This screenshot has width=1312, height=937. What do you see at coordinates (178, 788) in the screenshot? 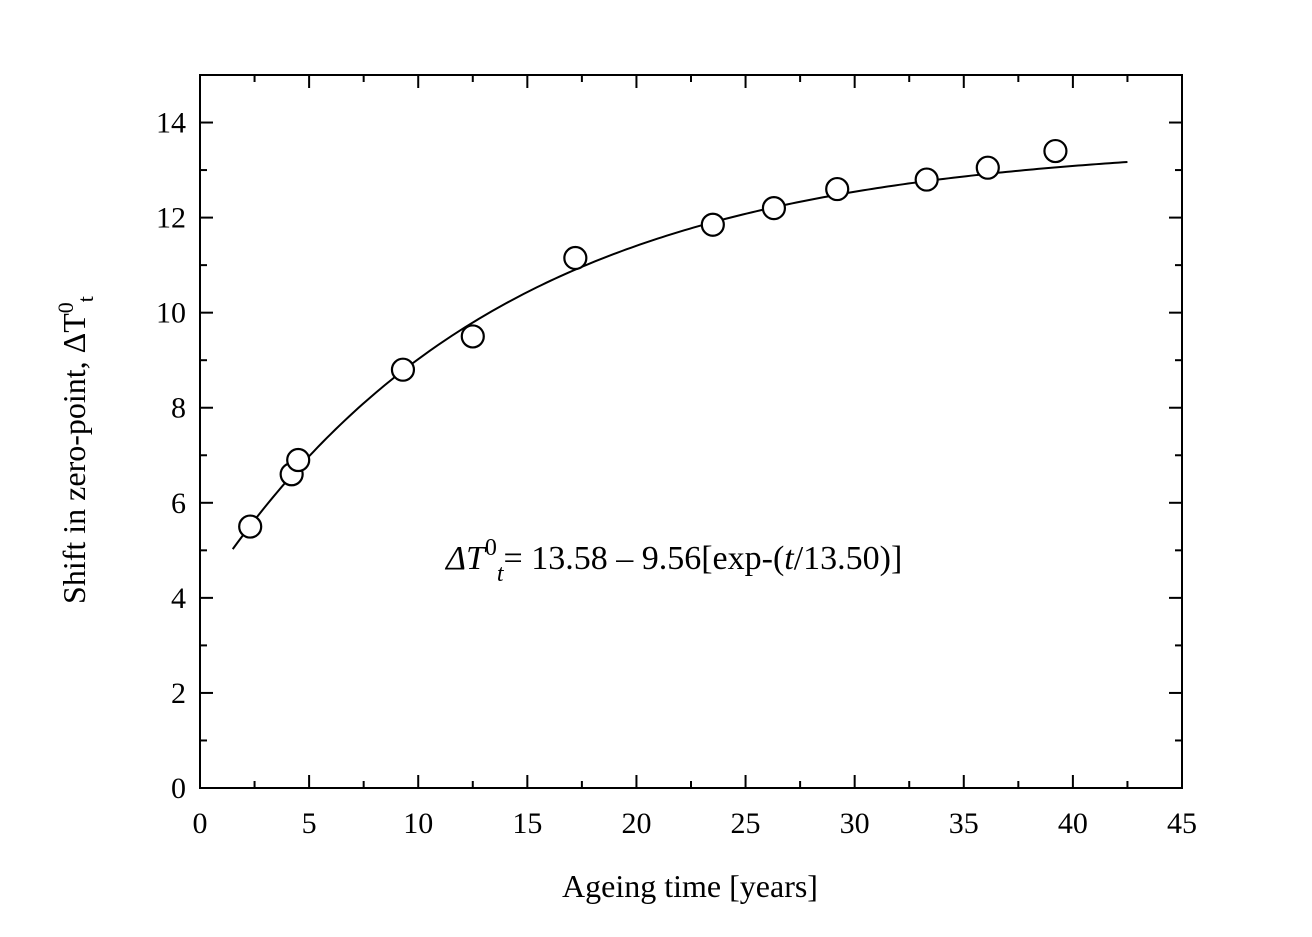
I see `y-tick-label: 0` at bounding box center [178, 788].